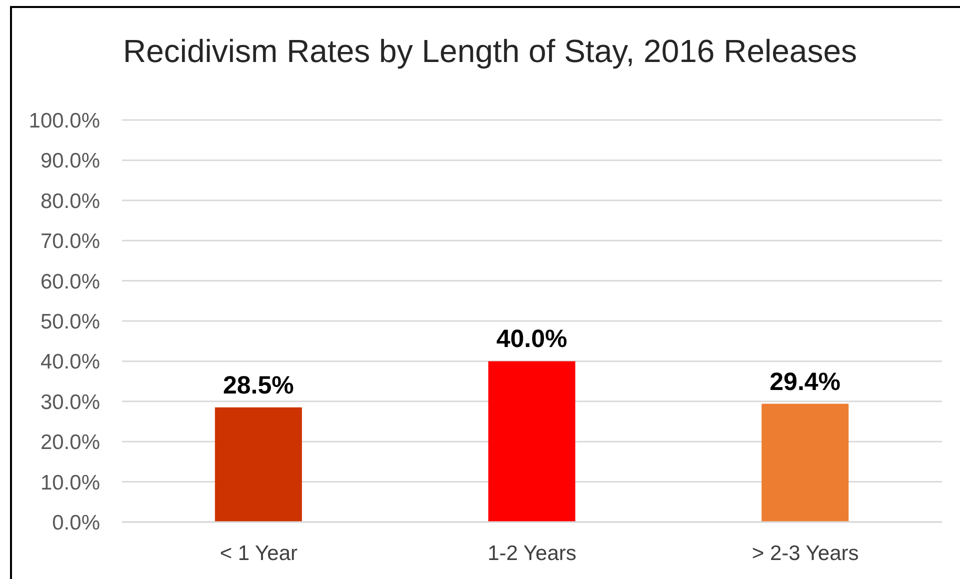 The width and height of the screenshot is (960, 579). What do you see at coordinates (532, 553) in the screenshot?
I see `x-tick-label: 1-2 Years` at bounding box center [532, 553].